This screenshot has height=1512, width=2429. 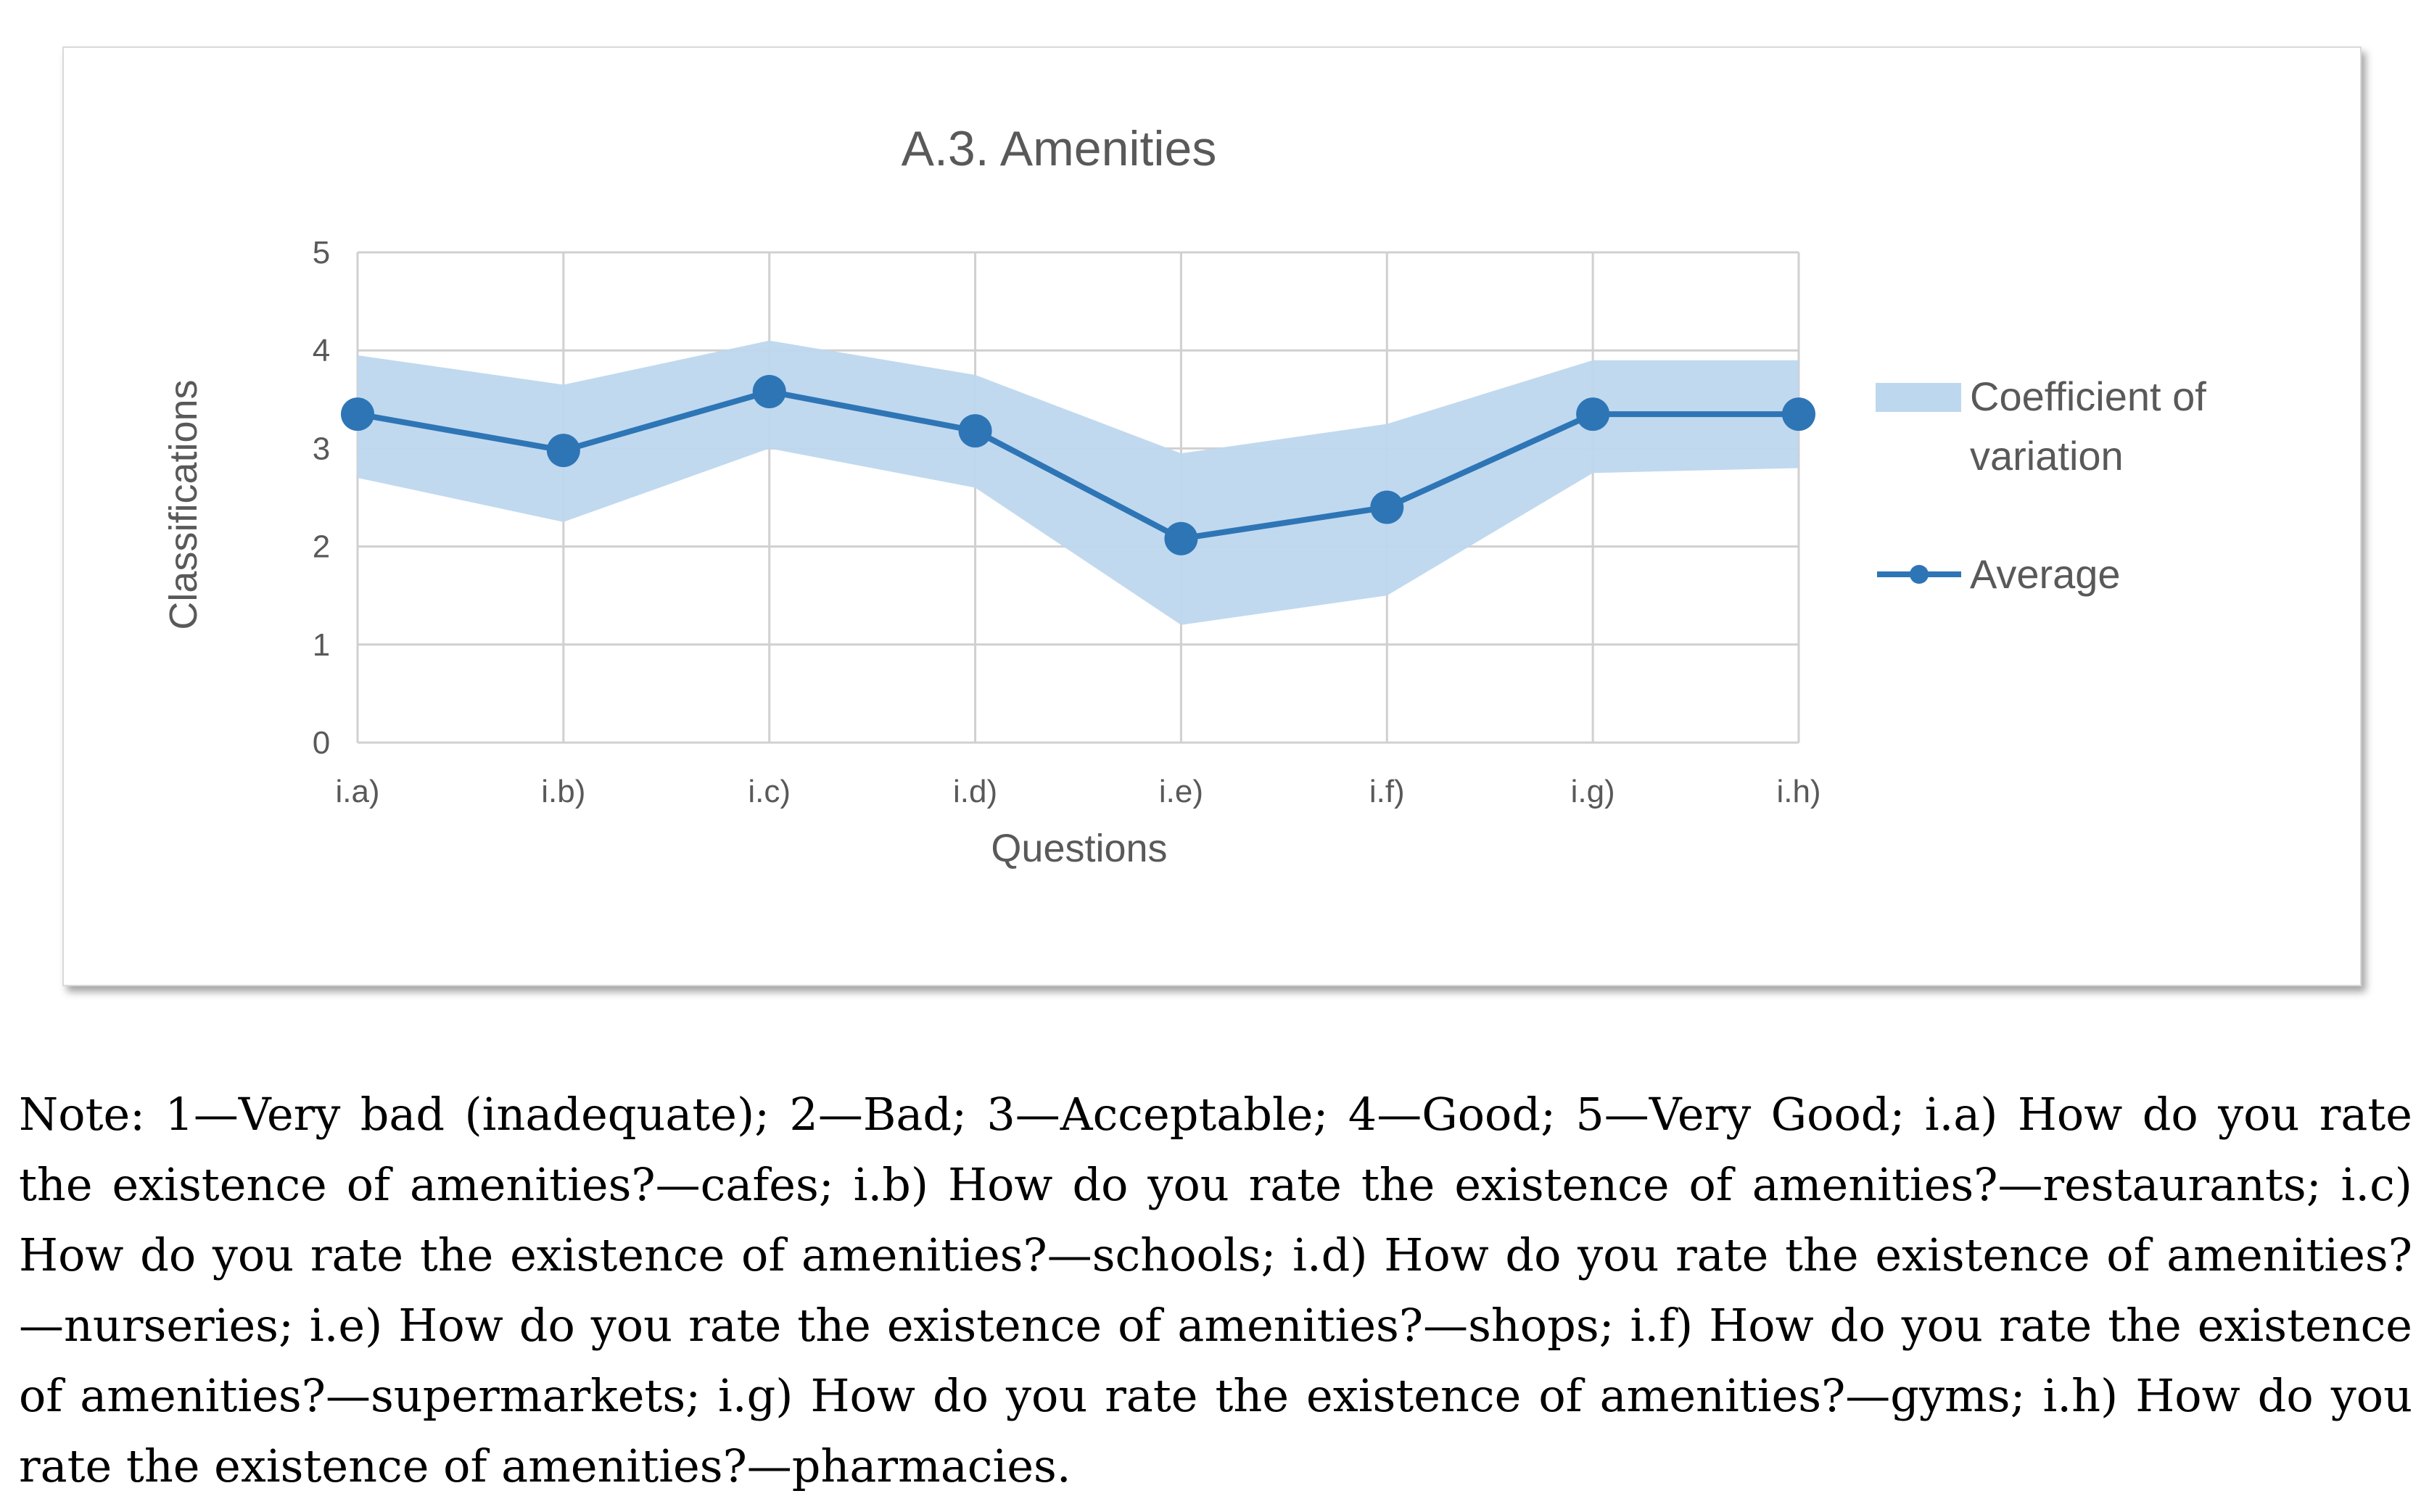 What do you see at coordinates (1078, 791) in the screenshot?
I see `x-tick-labels: i.a) i.b) i.c) i.d) i.e) i.f) i.g) i.h)` at bounding box center [1078, 791].